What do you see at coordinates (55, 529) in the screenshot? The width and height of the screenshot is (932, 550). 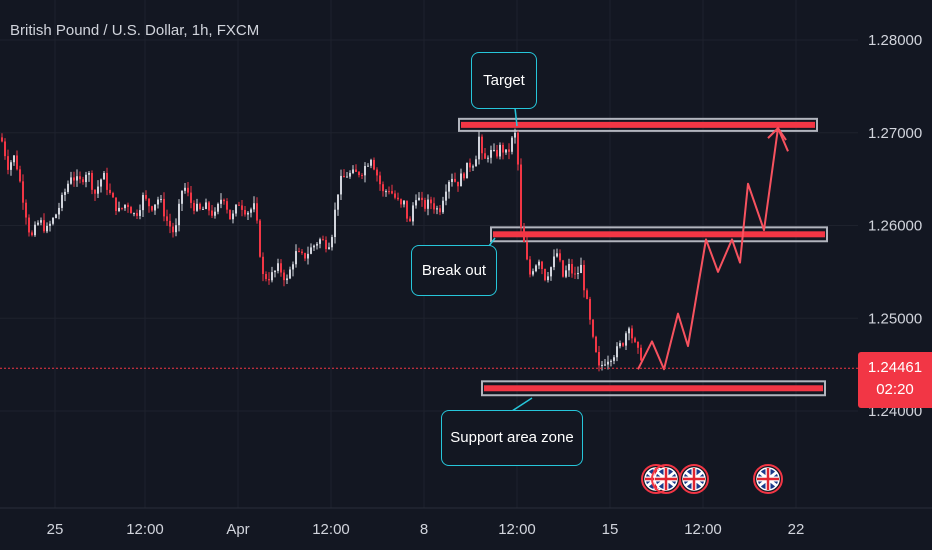 I see `x-tick-label: 25` at bounding box center [55, 529].